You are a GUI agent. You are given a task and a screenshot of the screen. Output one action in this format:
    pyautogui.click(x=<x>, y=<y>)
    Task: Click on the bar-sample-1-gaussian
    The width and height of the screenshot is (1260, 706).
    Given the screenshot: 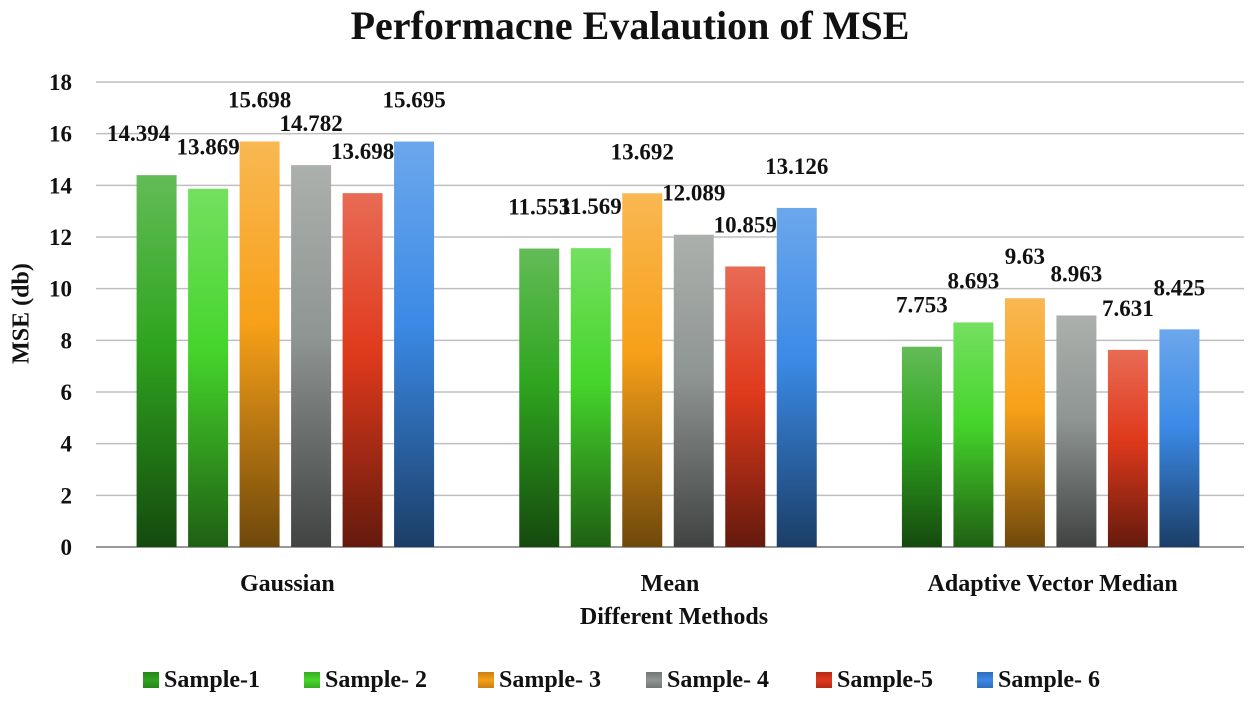 What is the action you would take?
    pyautogui.click(x=156, y=361)
    